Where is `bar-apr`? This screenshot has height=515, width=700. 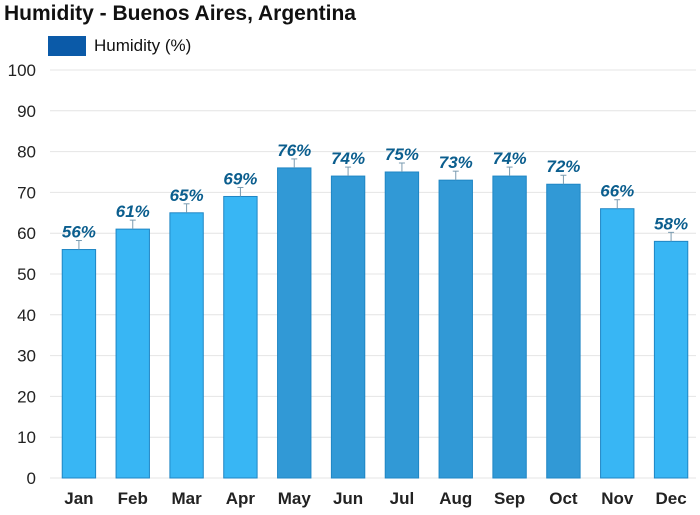 bar-apr is located at coordinates (240, 337).